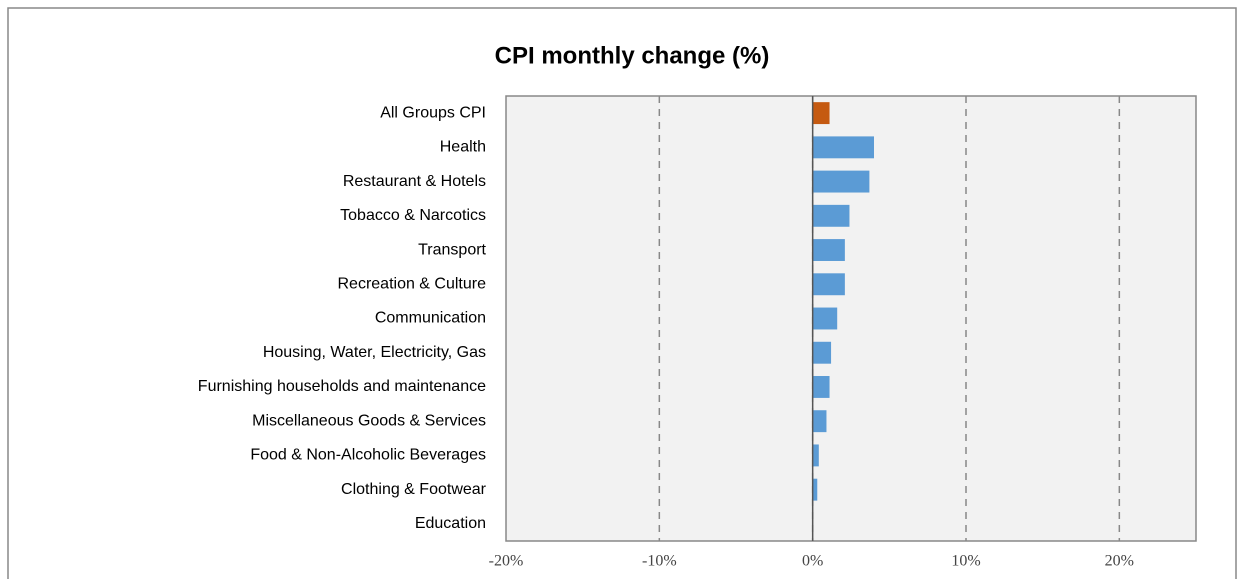 Image resolution: width=1244 pixels, height=579 pixels. Describe the element at coordinates (812, 561) in the screenshot. I see `x-tick-label: 0%` at that location.